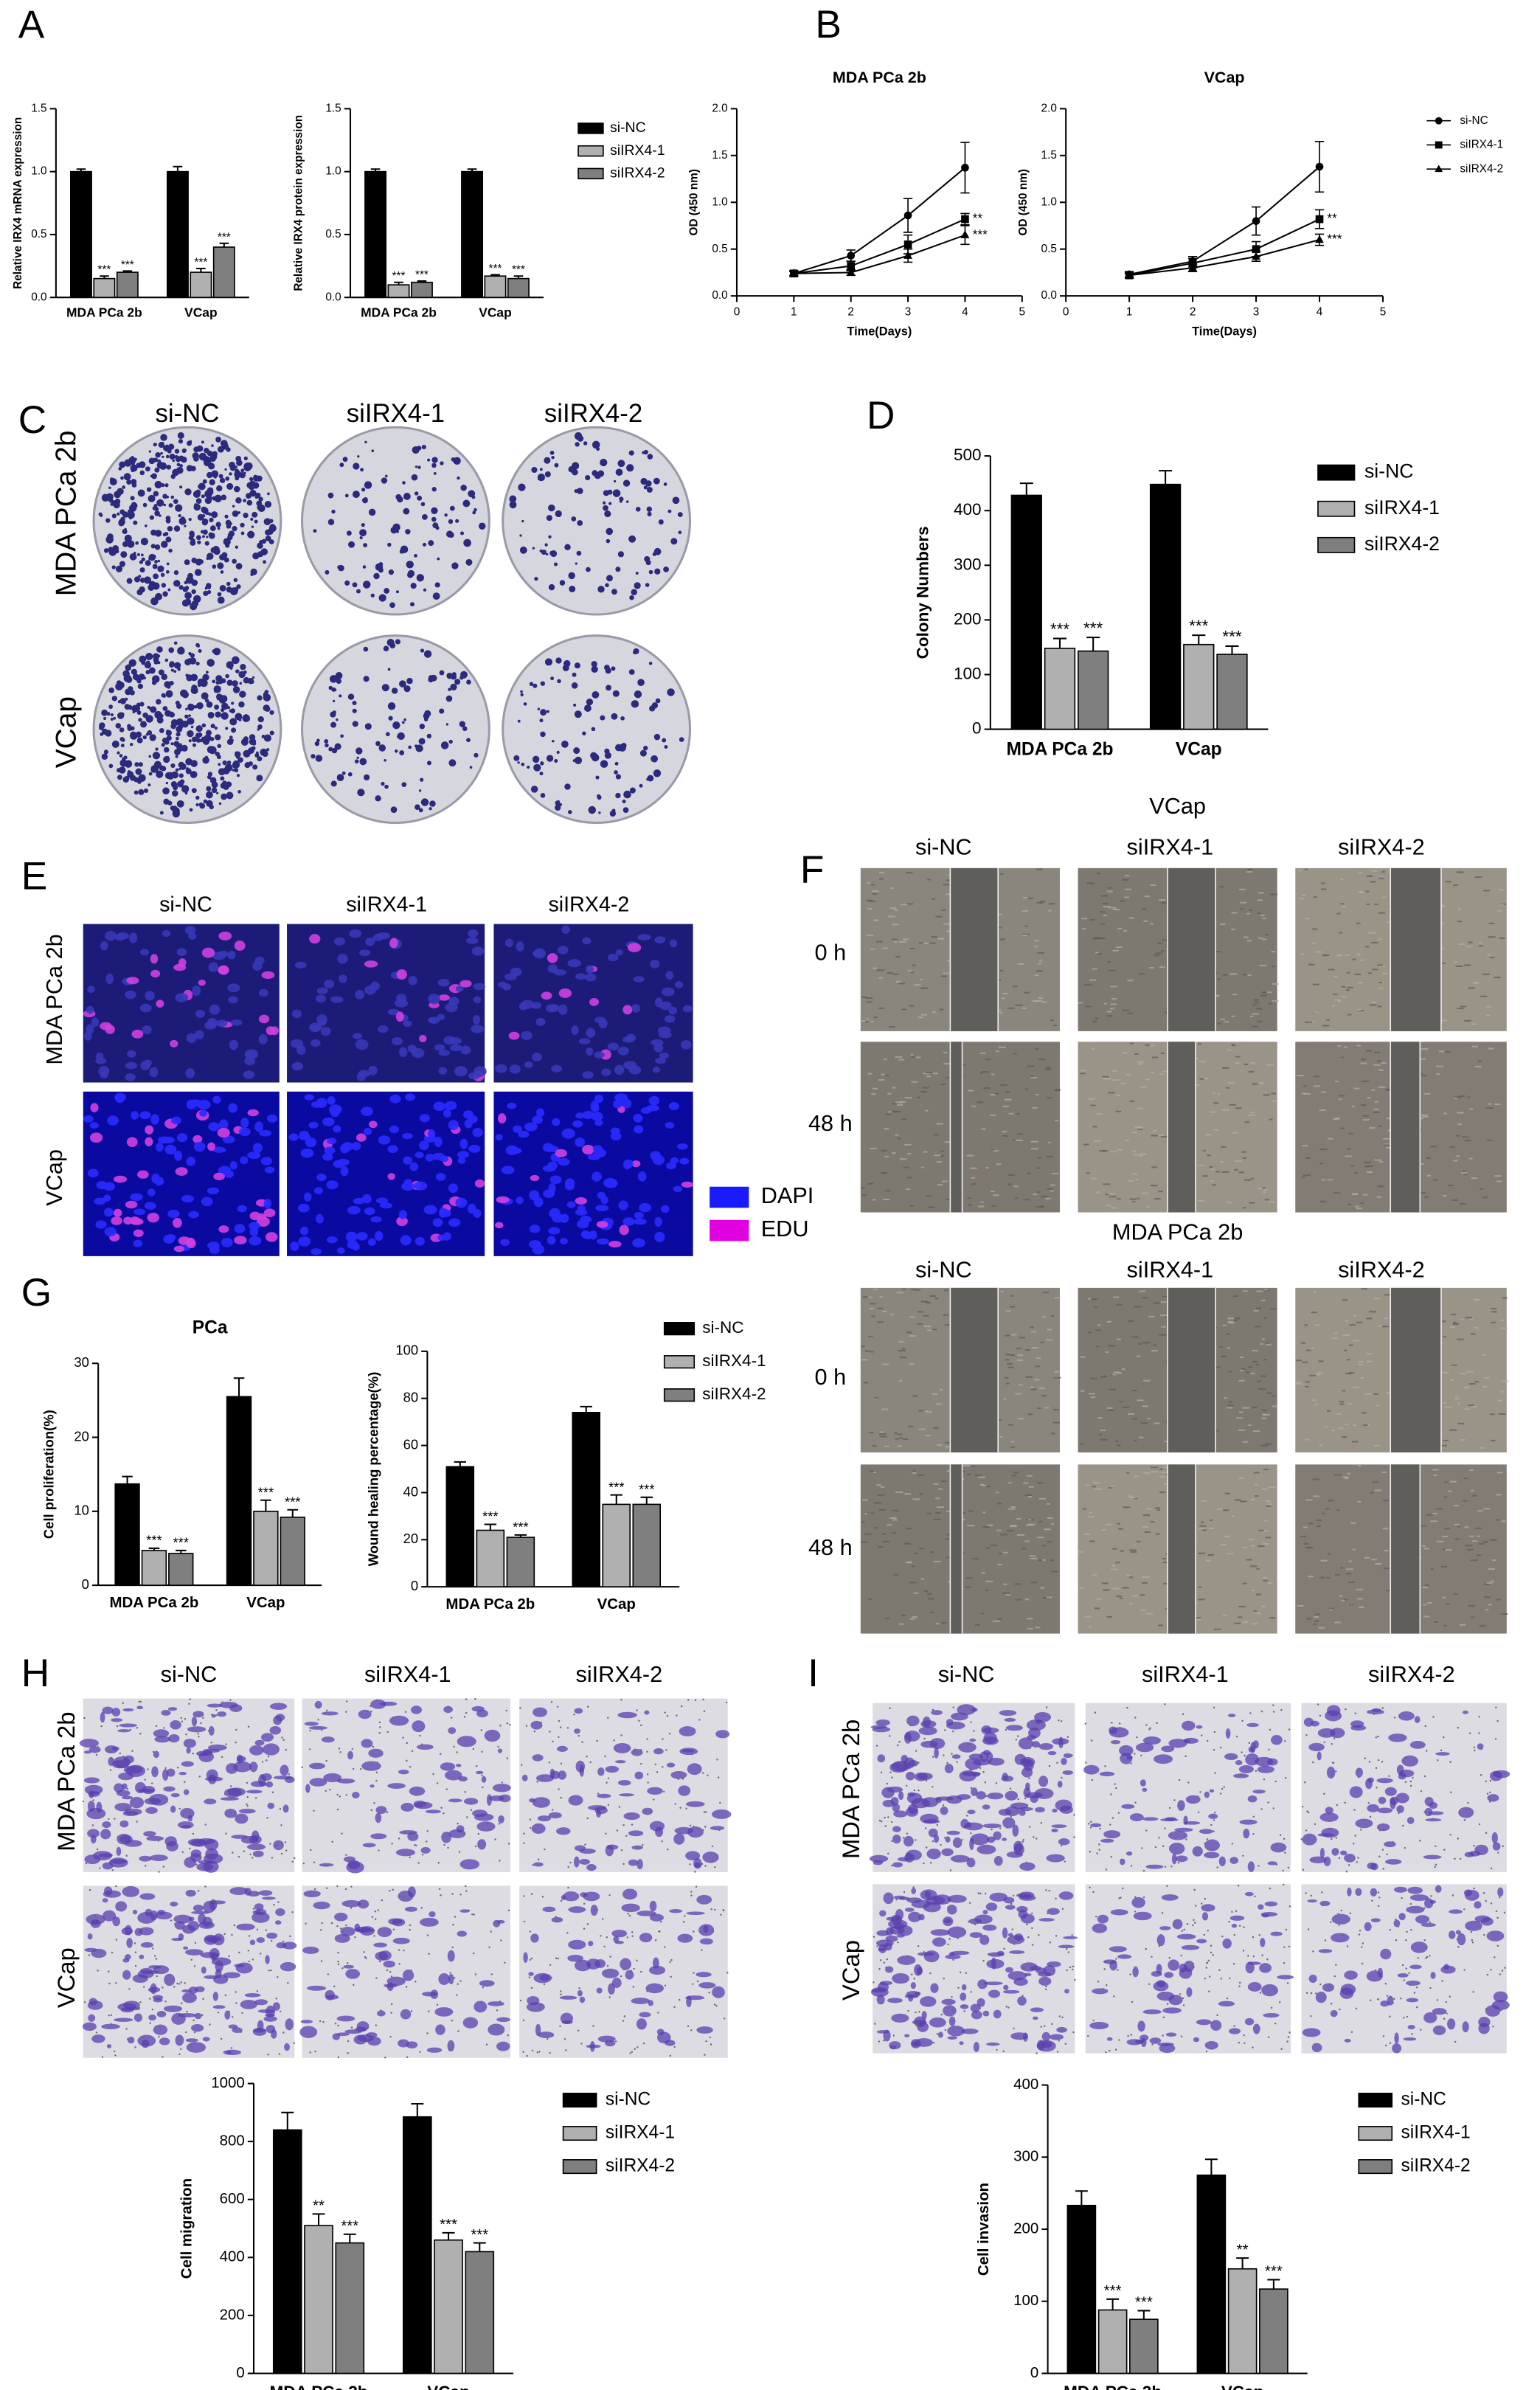 The image size is (1540, 2390). Describe the element at coordinates (593, 414) in the screenshot. I see `column-label: siIRX4-2` at that location.